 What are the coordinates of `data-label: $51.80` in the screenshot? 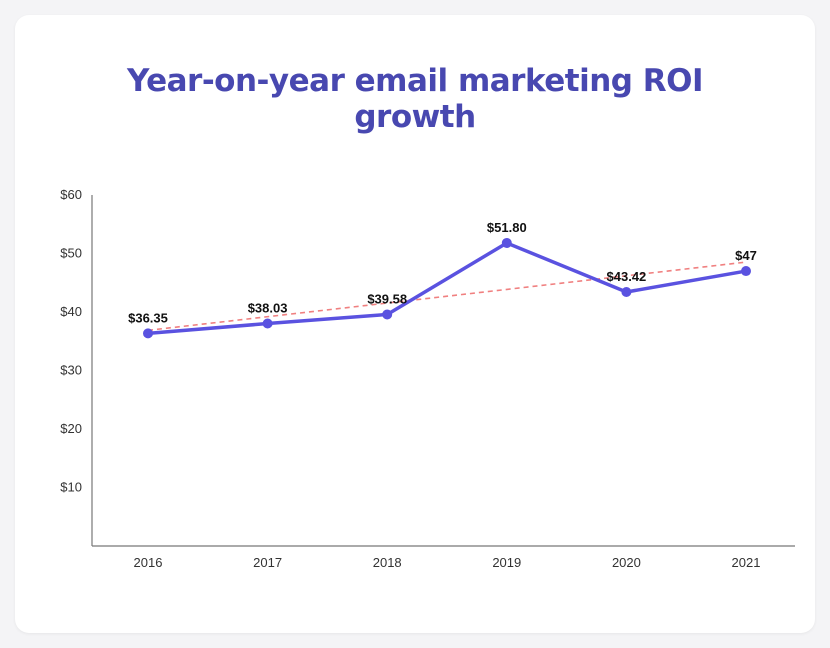 It's located at (507, 227).